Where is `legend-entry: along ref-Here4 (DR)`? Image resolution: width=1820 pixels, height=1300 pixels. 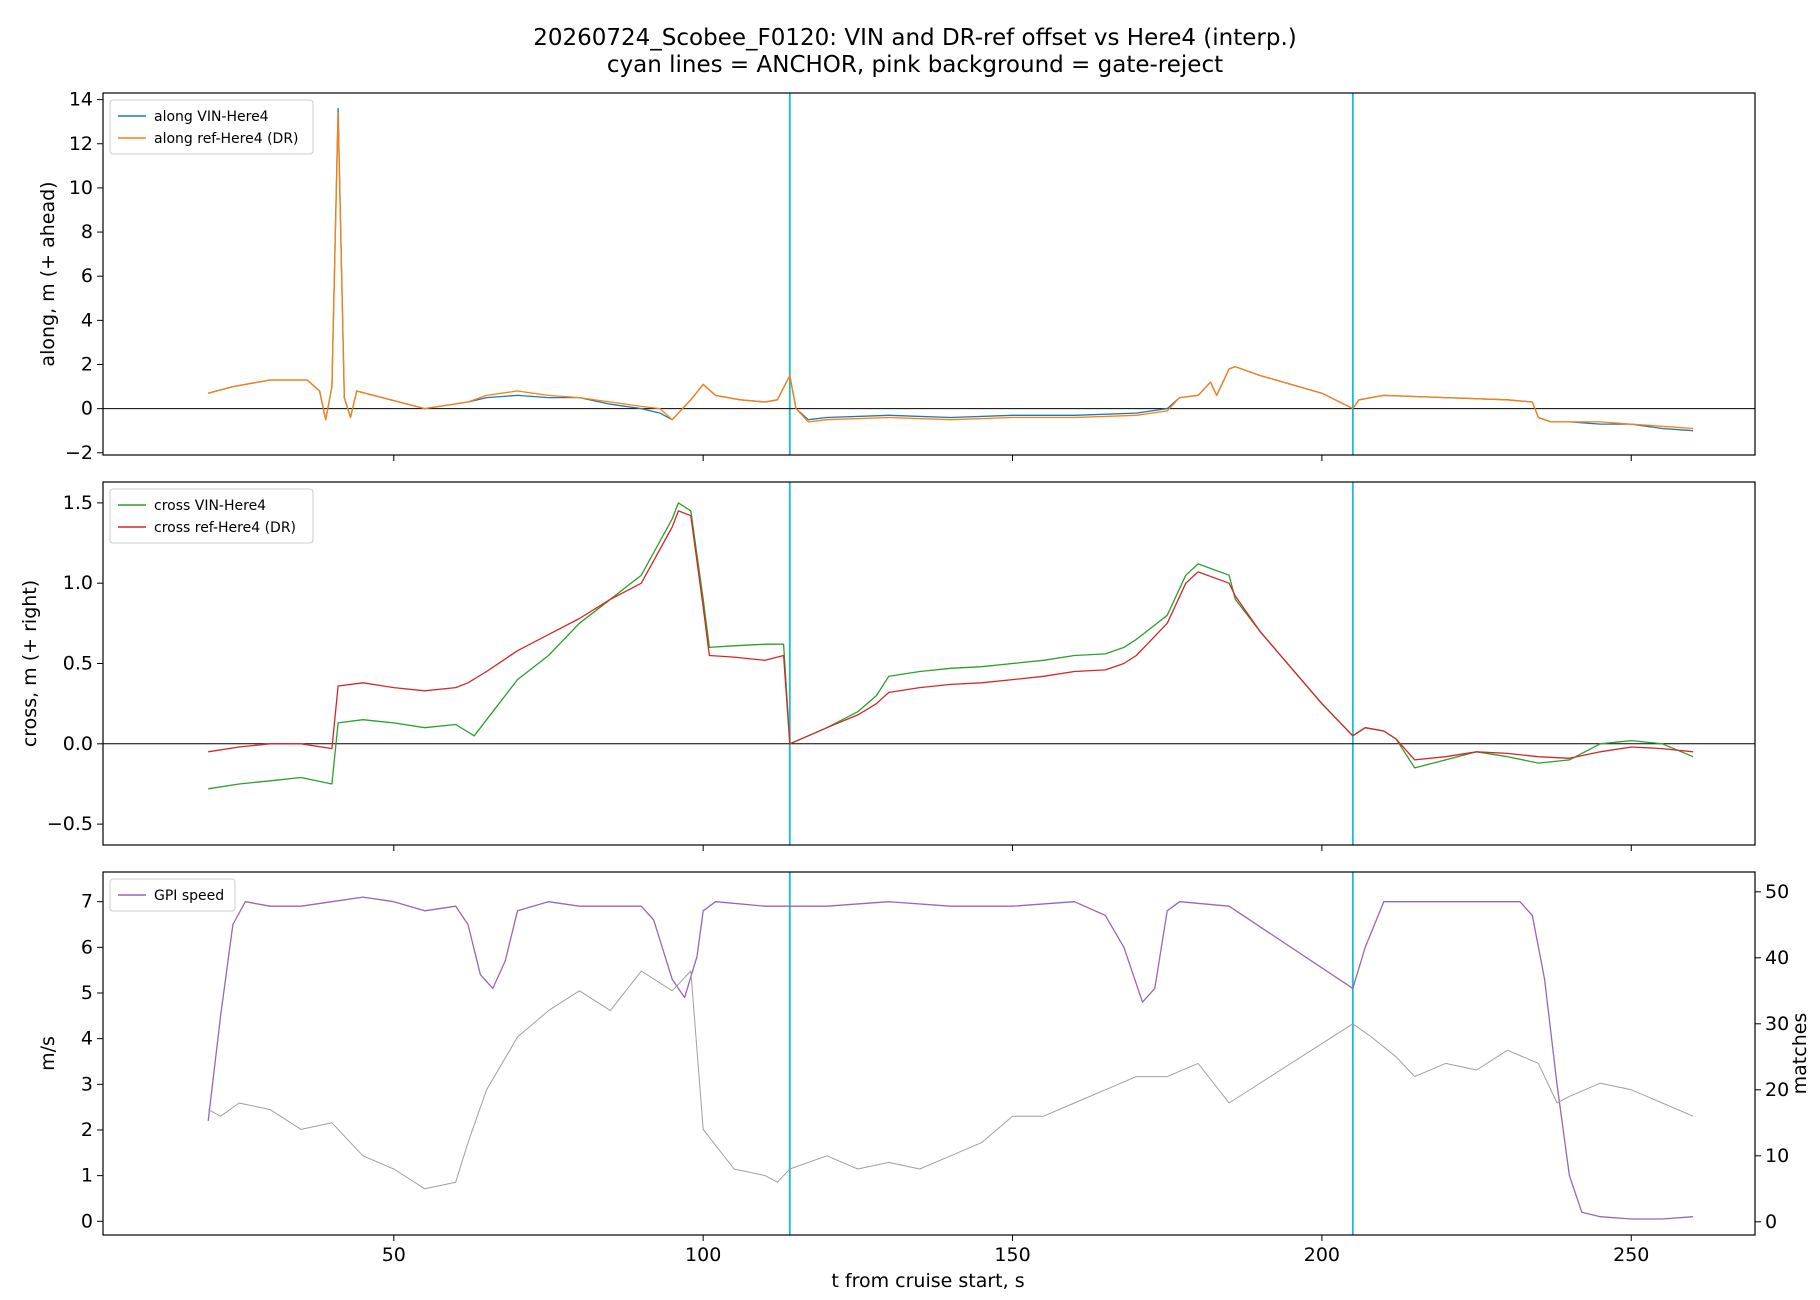
legend-entry: along ref-Here4 (DR) is located at coordinates (226, 139).